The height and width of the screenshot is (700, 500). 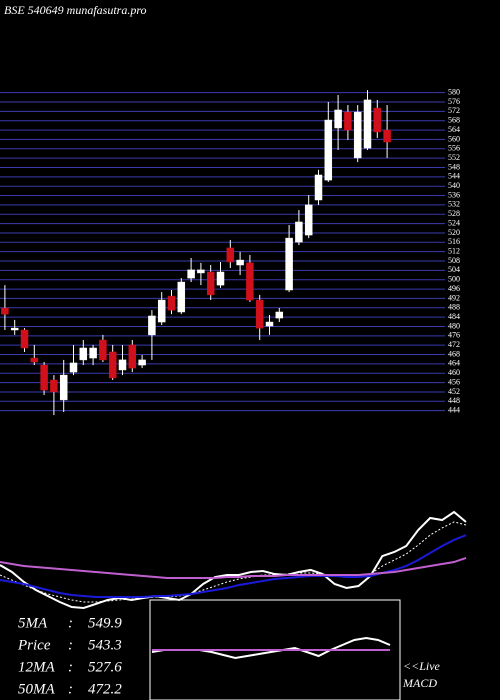 I want to click on stat-label: 5MA, so click(x=33, y=623).